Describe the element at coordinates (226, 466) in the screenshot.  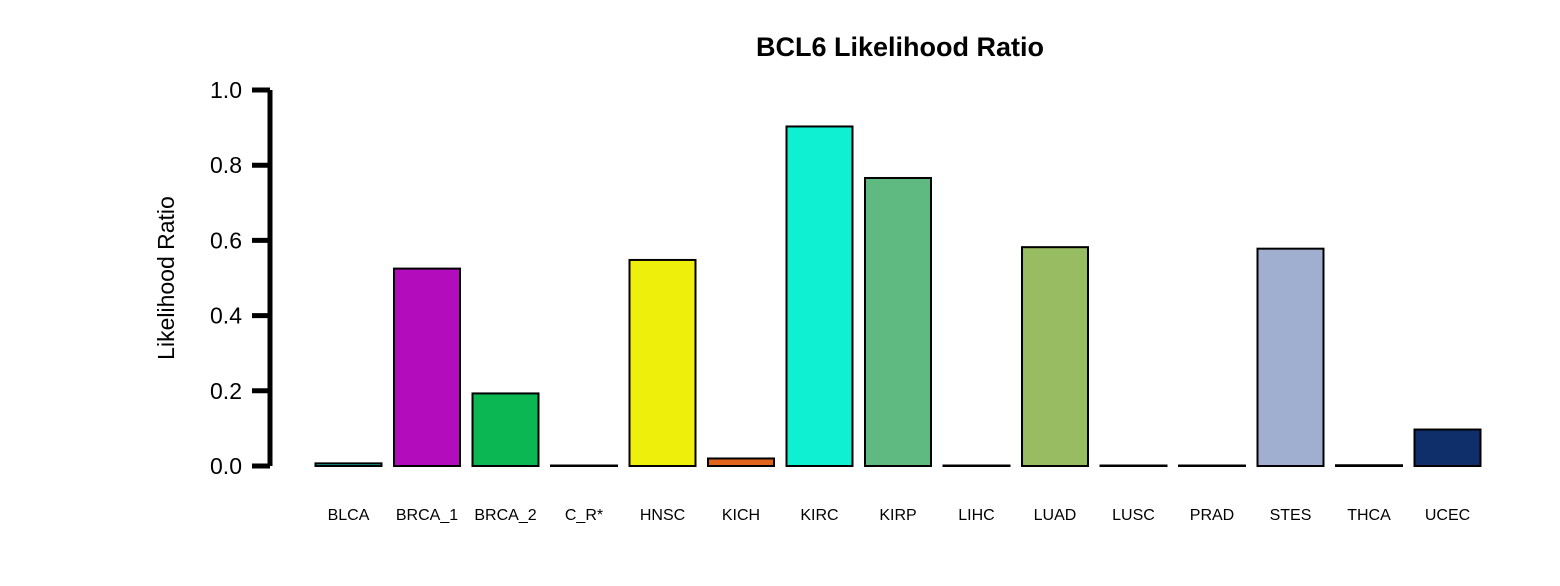
I see `y-tick-label: 0.0` at that location.